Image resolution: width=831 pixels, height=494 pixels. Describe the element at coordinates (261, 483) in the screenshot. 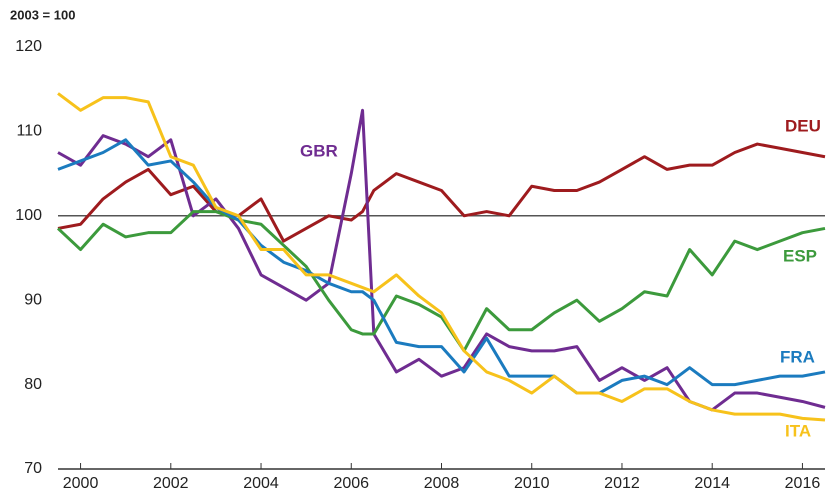

I see `x-tick-label: 2004` at that location.